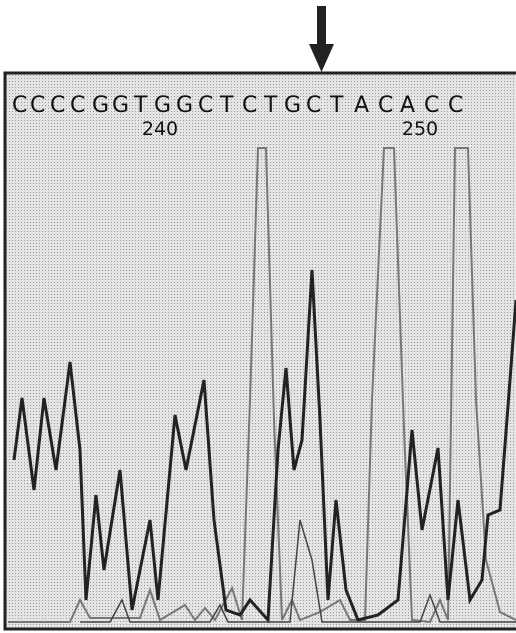  I want to click on trace-dark-gray, so click(298, 571).